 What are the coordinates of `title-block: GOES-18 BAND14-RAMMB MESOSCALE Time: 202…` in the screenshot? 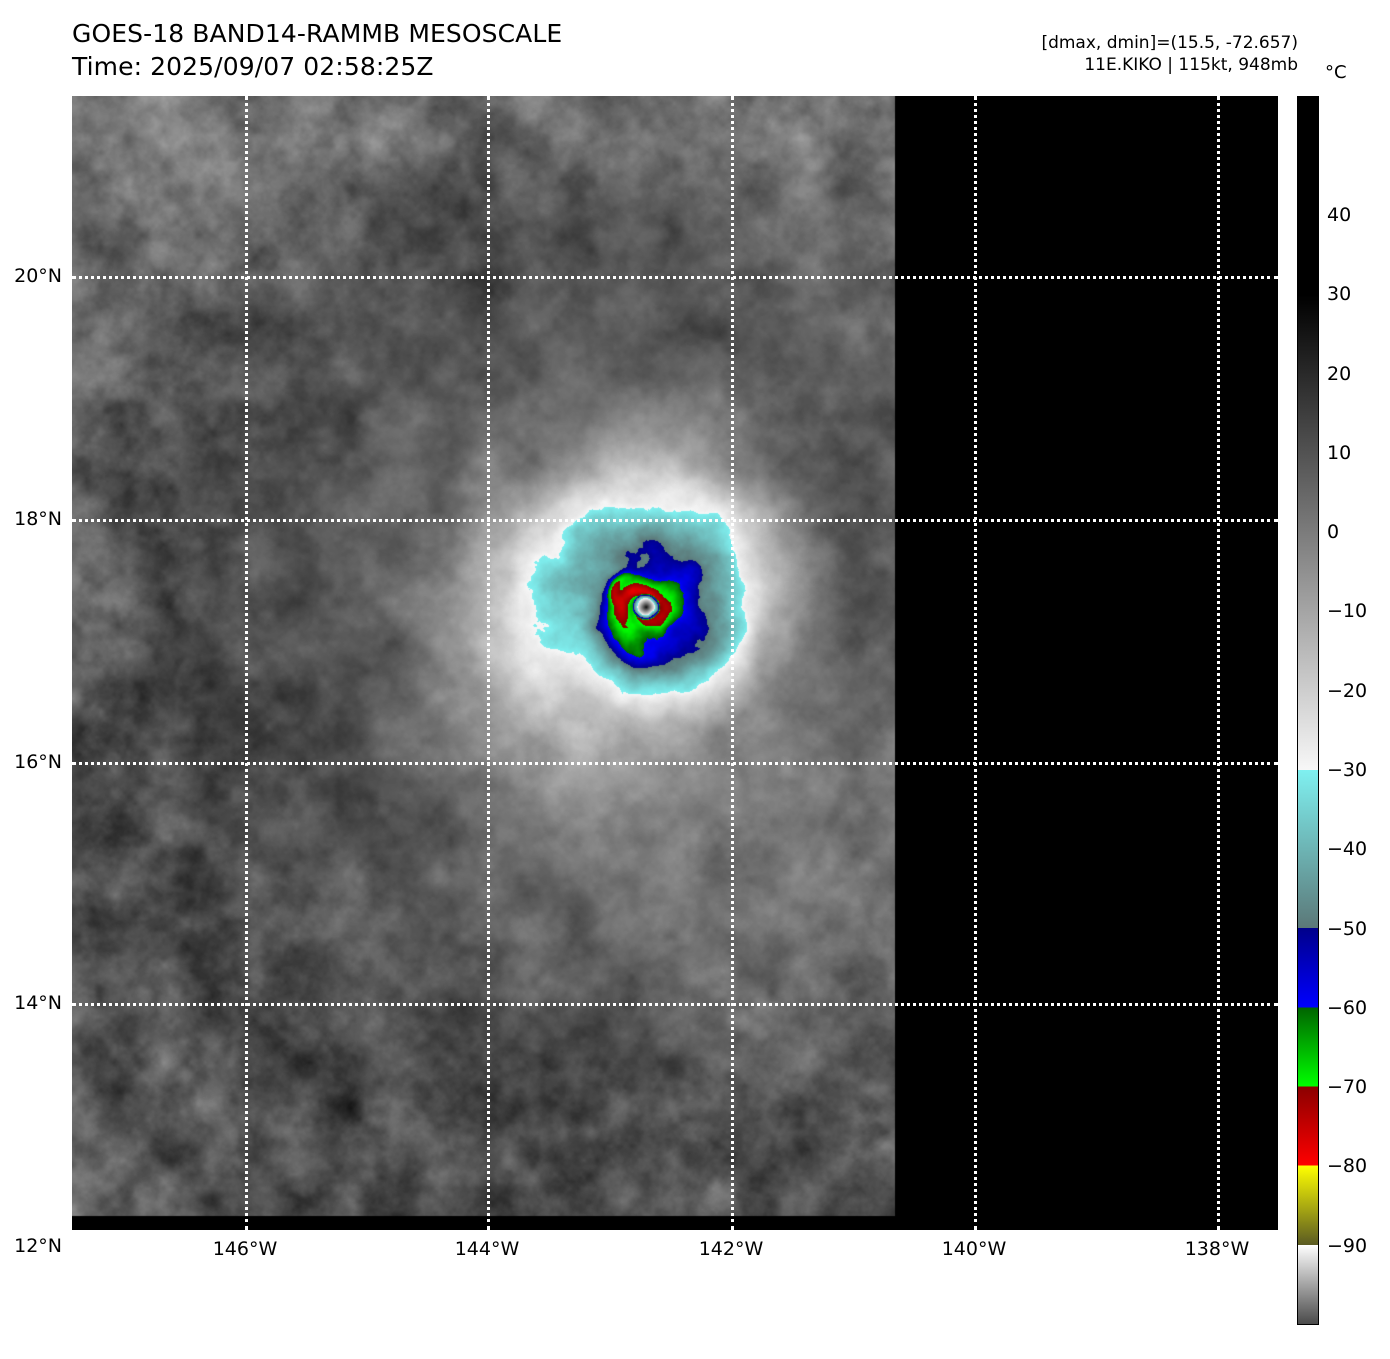 It's located at (317, 50).